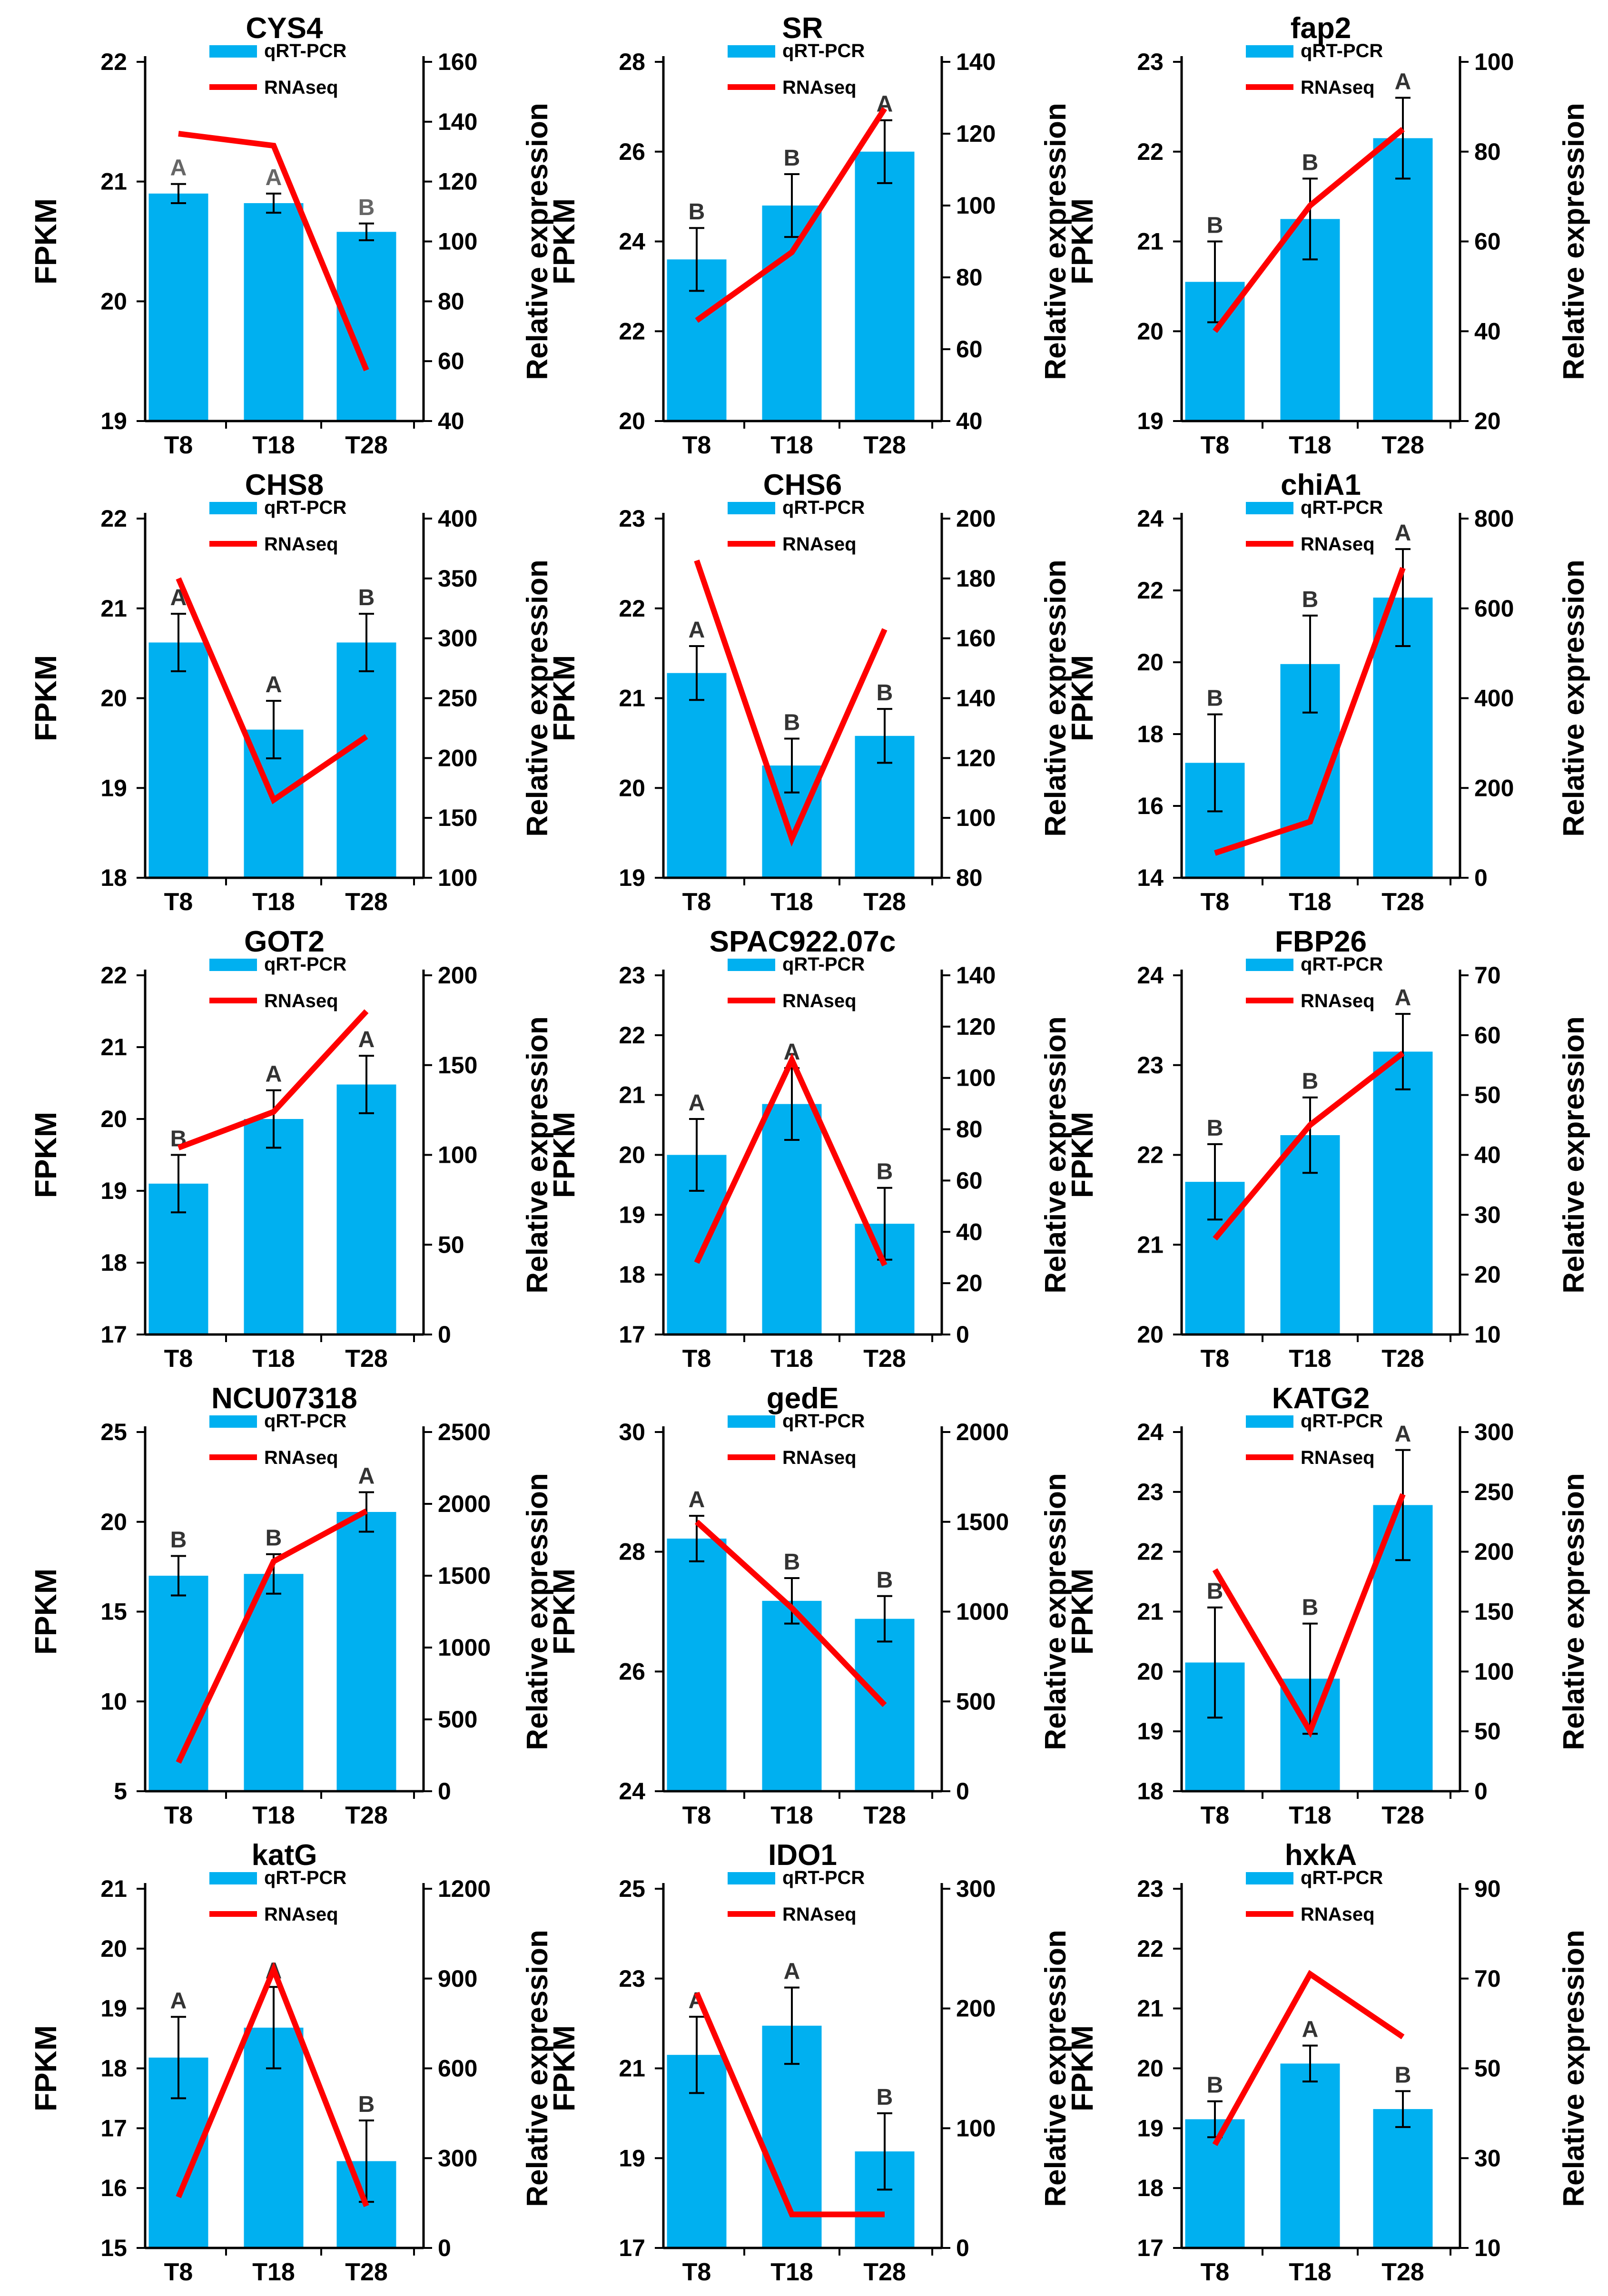 This screenshot has width=1608, height=2296. What do you see at coordinates (1402, 1815) in the screenshot?
I see `x-tick-label: T28` at bounding box center [1402, 1815].